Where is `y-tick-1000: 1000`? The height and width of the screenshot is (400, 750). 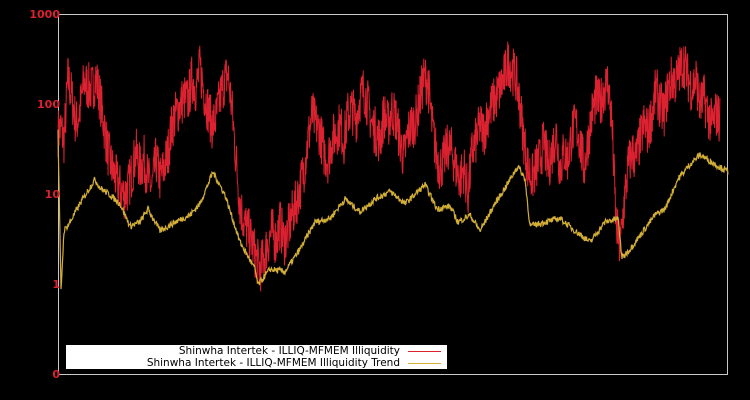
y-tick-1000: 1000 is located at coordinates (44, 14).